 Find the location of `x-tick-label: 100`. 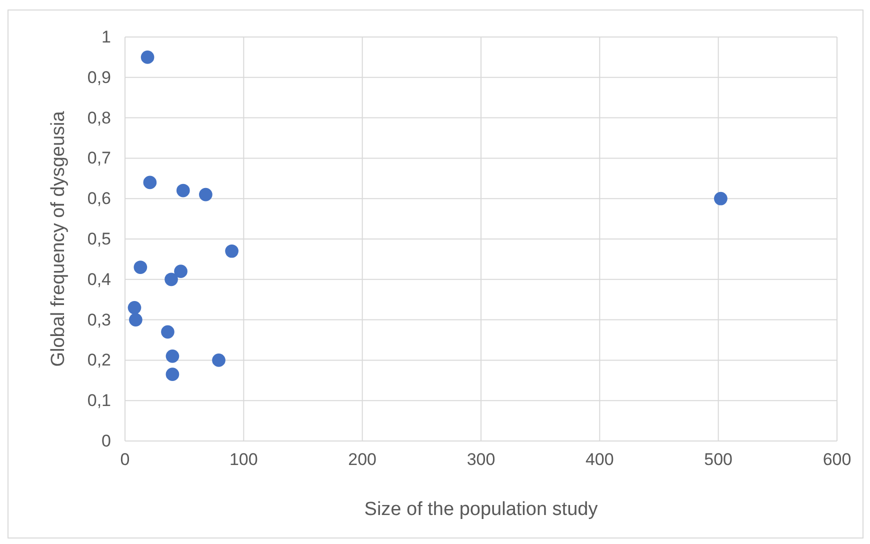

x-tick-label: 100 is located at coordinates (243, 460).